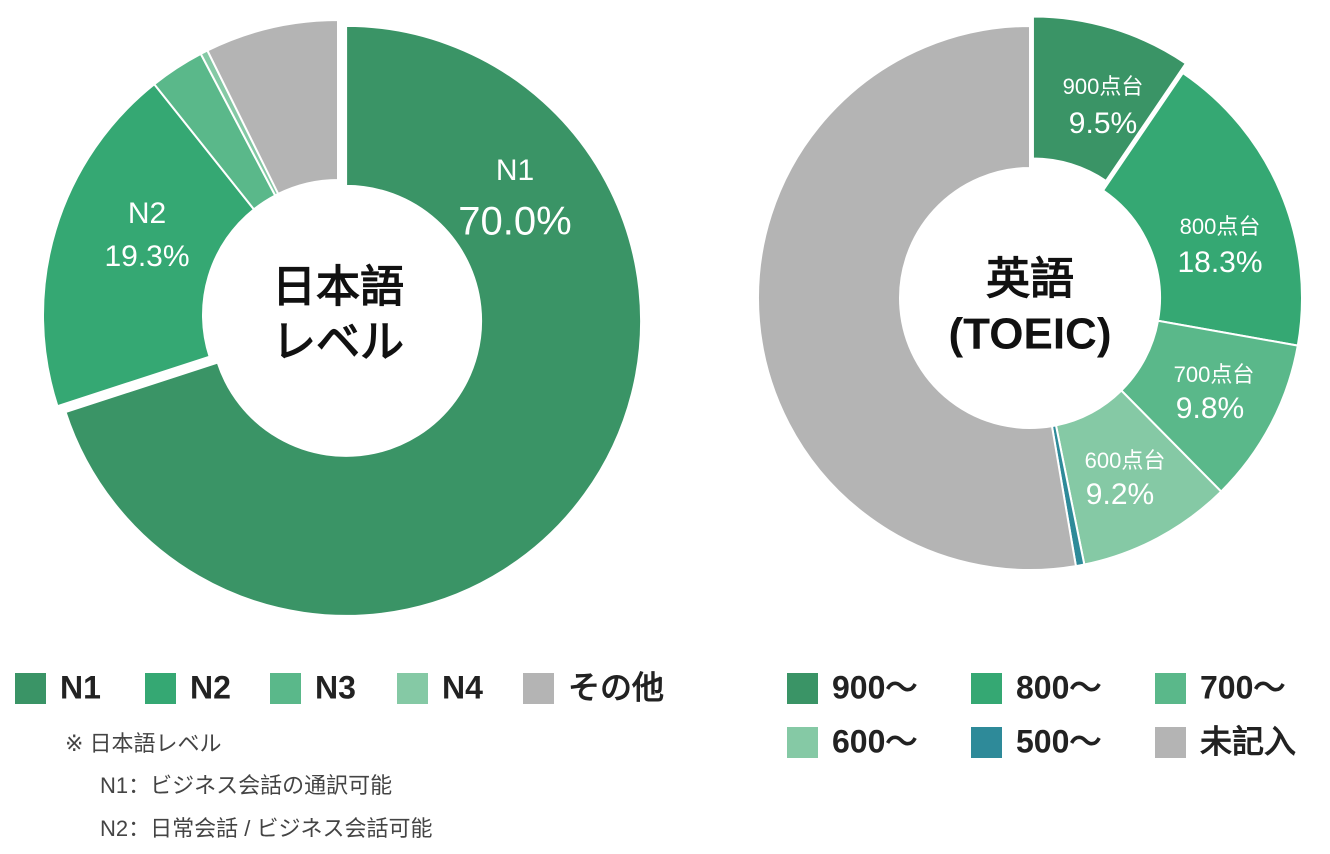 The width and height of the screenshot is (1330, 854). Describe the element at coordinates (515, 170) in the screenshot. I see `slice-label: N1` at that location.